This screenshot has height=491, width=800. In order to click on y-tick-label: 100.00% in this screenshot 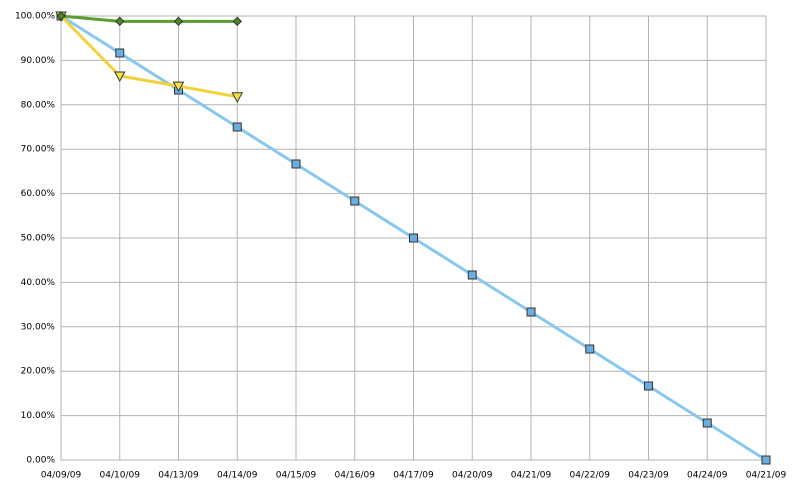, I will do `click(35, 17)`.